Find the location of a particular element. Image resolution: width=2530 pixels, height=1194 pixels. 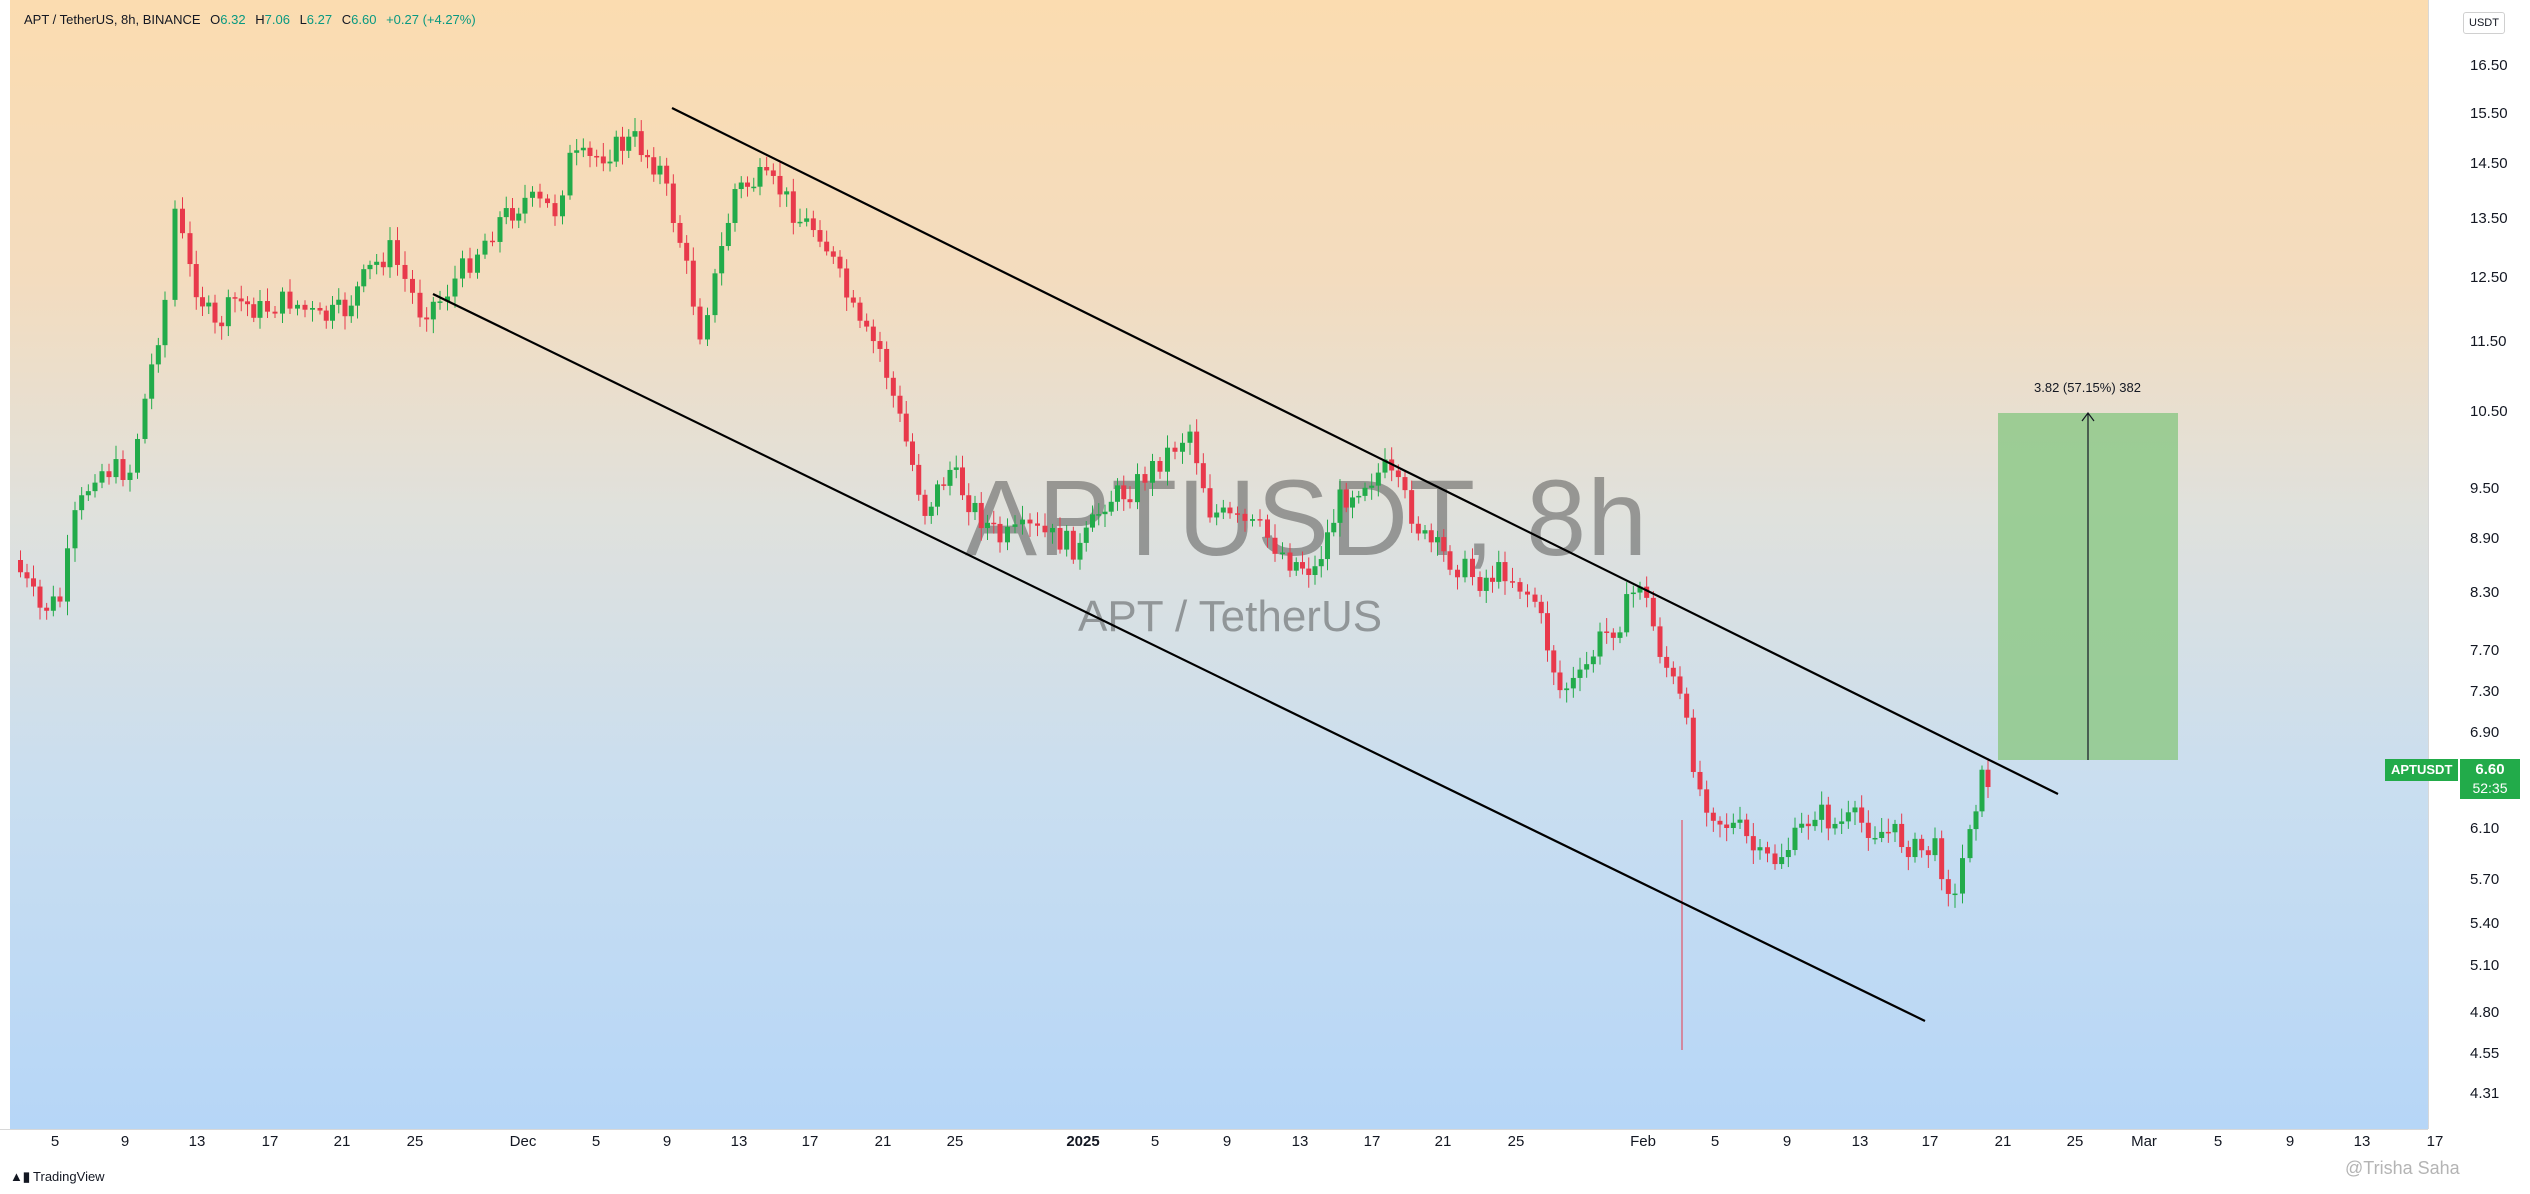

price-tick-label: 16.50 is located at coordinates (2489, 65).